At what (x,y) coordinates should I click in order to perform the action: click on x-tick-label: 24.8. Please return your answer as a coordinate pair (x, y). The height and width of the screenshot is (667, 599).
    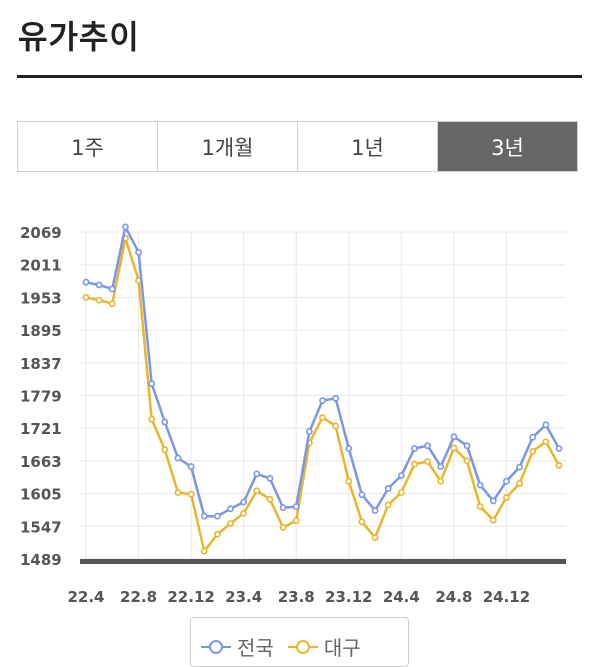
    Looking at the image, I should click on (453, 597).